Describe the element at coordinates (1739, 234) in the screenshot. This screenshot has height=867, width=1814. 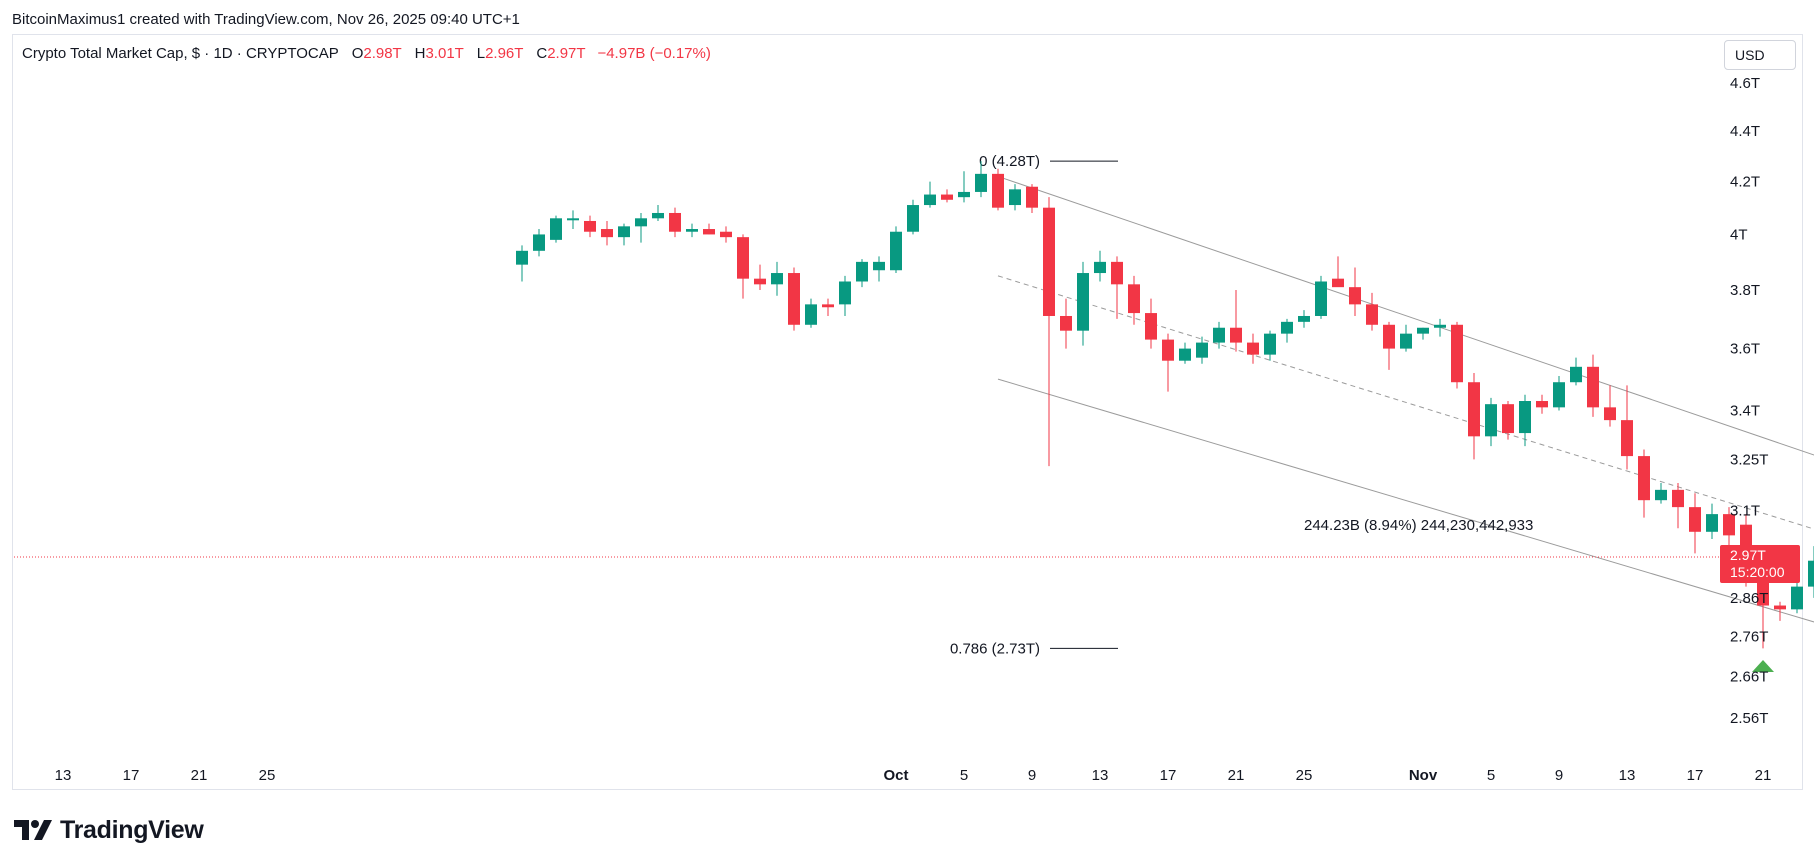
I see `price-tick: 4T` at that location.